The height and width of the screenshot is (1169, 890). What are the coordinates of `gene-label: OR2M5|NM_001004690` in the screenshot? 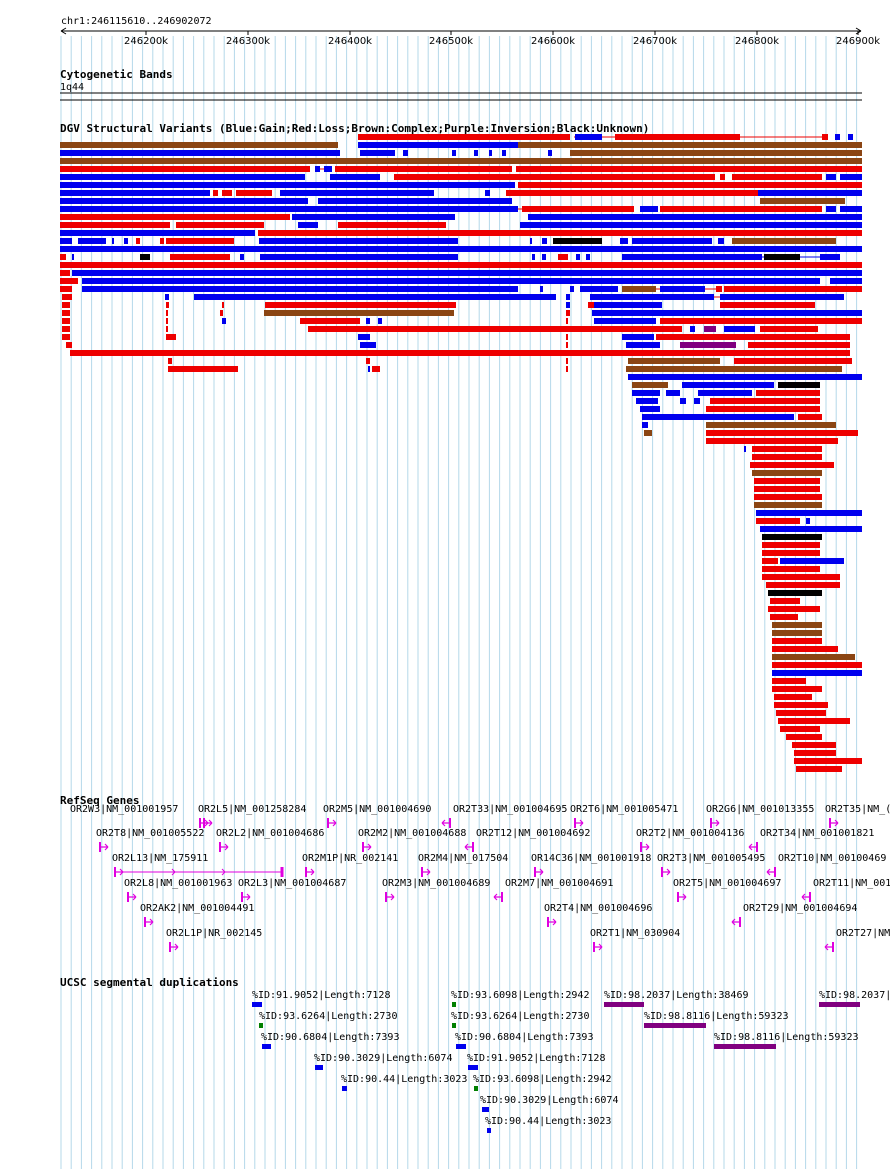 It's located at (377, 809).